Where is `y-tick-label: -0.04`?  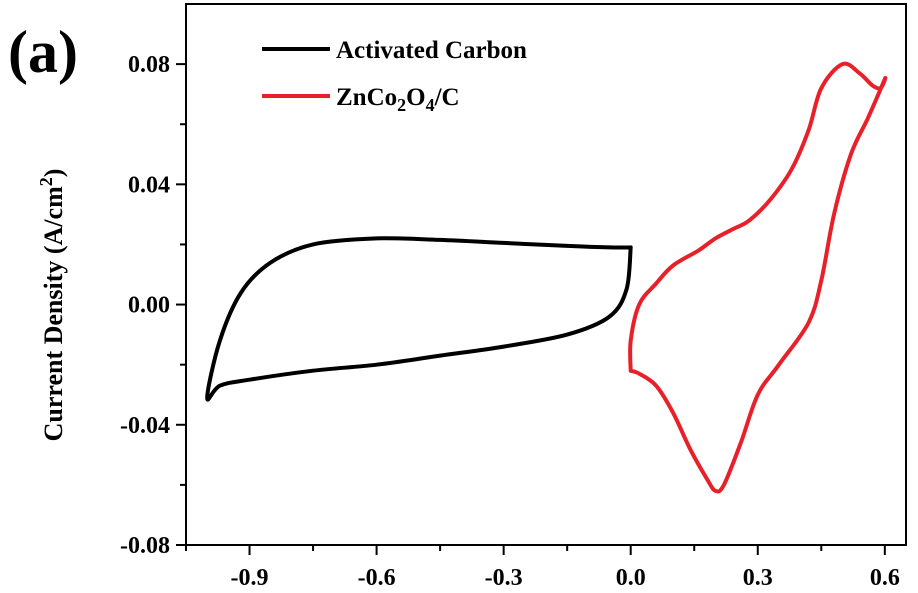
y-tick-label: -0.04 is located at coordinates (145, 426).